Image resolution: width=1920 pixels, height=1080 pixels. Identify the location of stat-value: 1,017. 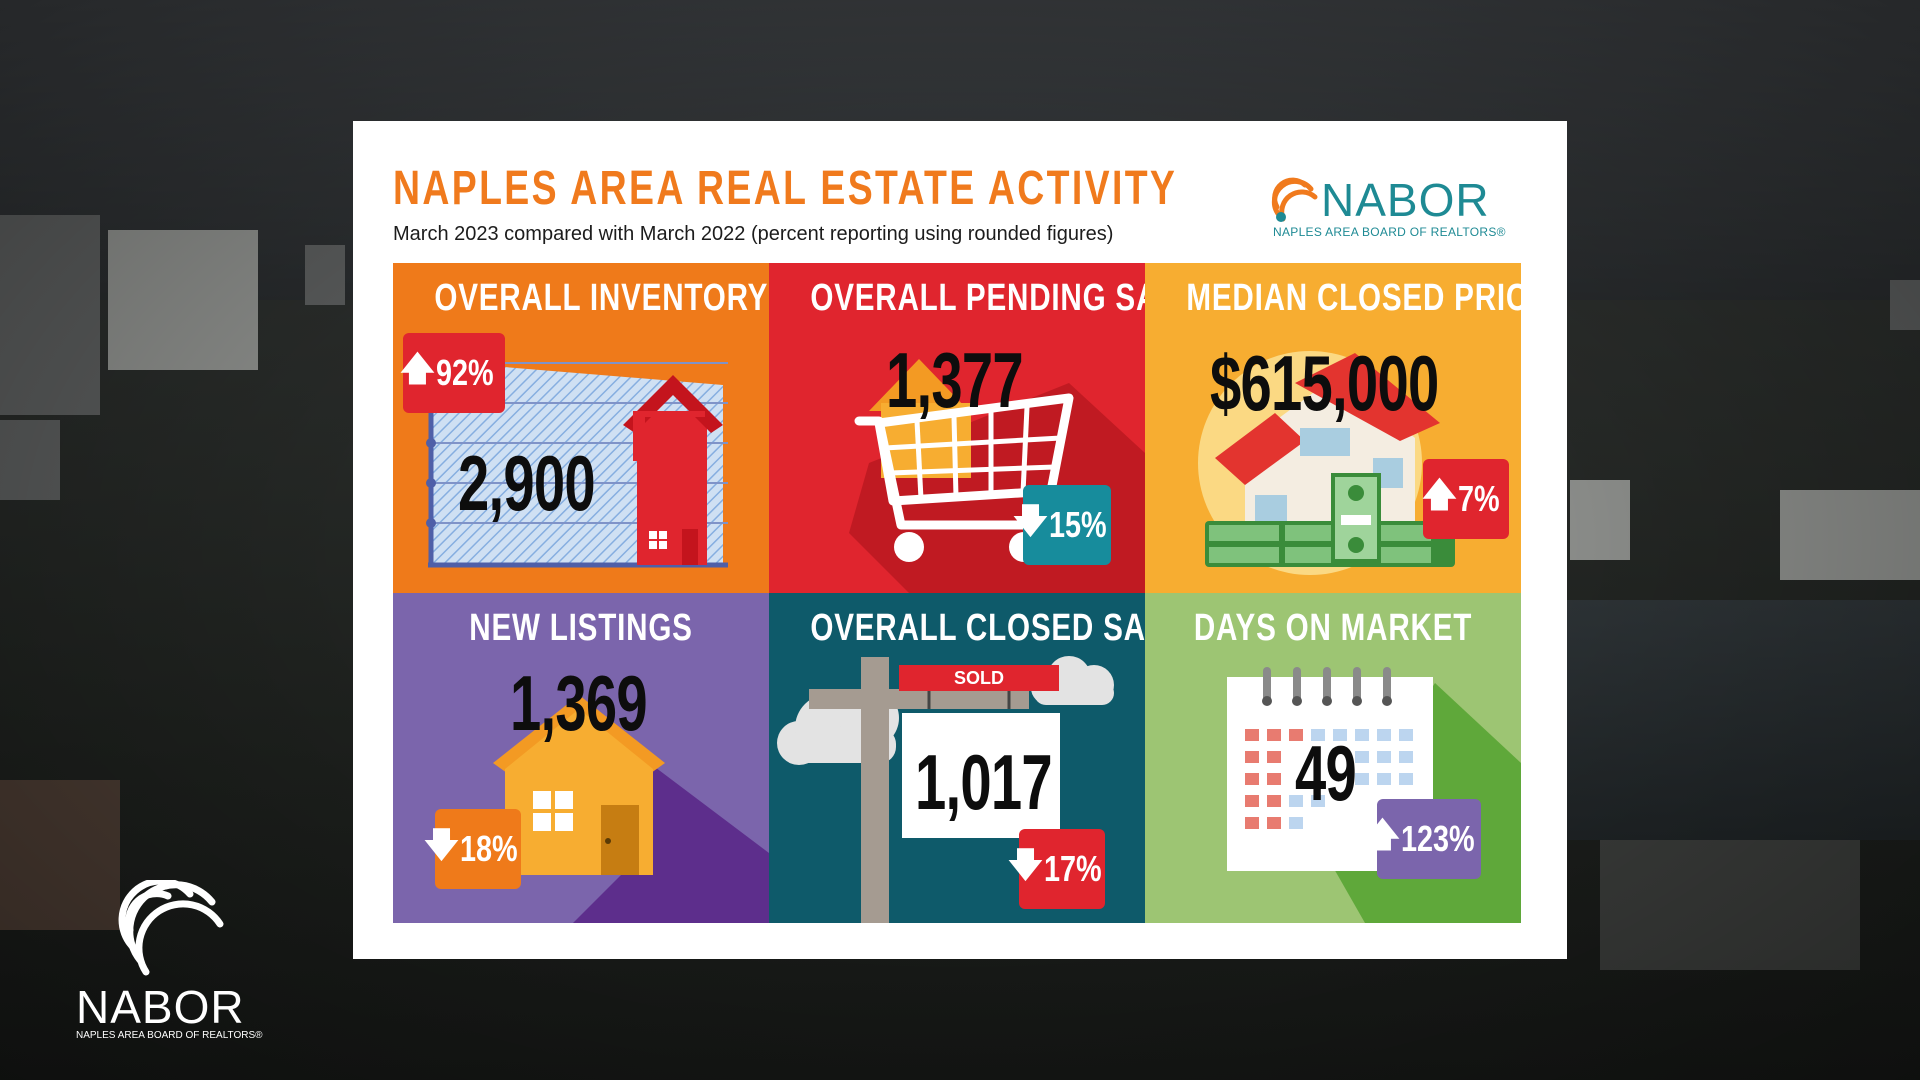
(984, 782).